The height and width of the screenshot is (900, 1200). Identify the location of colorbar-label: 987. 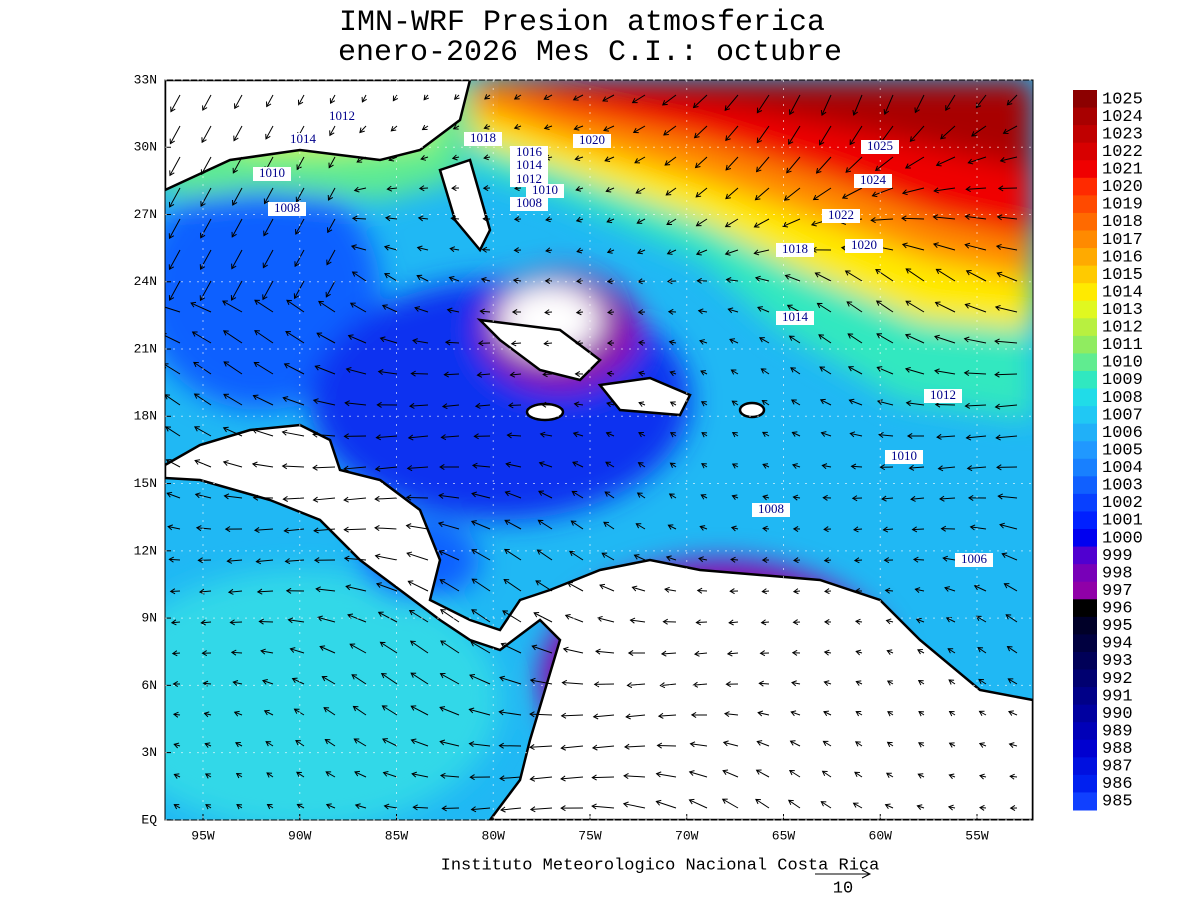
(1117, 767).